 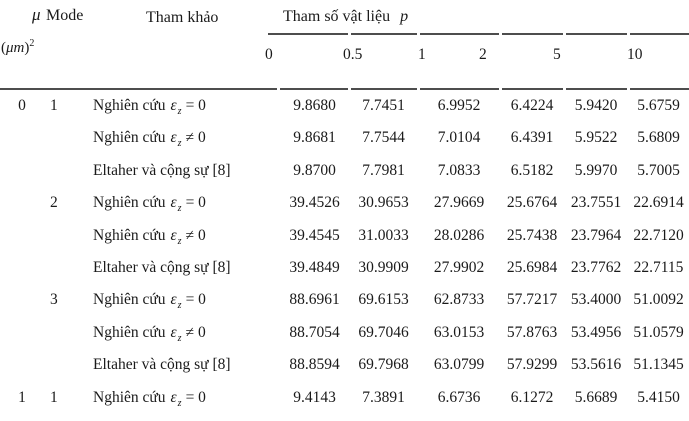 What do you see at coordinates (658, 365) in the screenshot?
I see `value-cell: 51.1345` at bounding box center [658, 365].